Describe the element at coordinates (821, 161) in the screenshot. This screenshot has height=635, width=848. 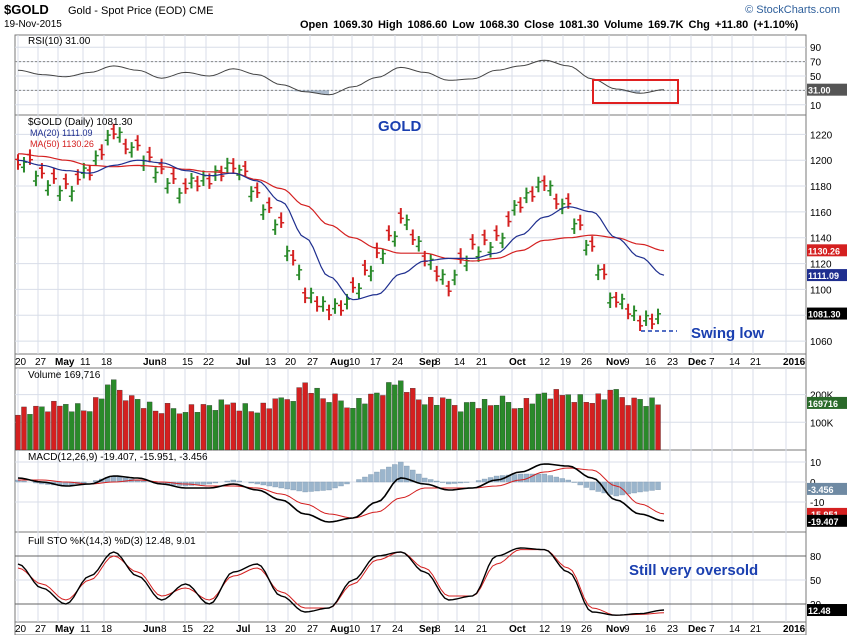
I see `price-y-tick: 1200` at that location.